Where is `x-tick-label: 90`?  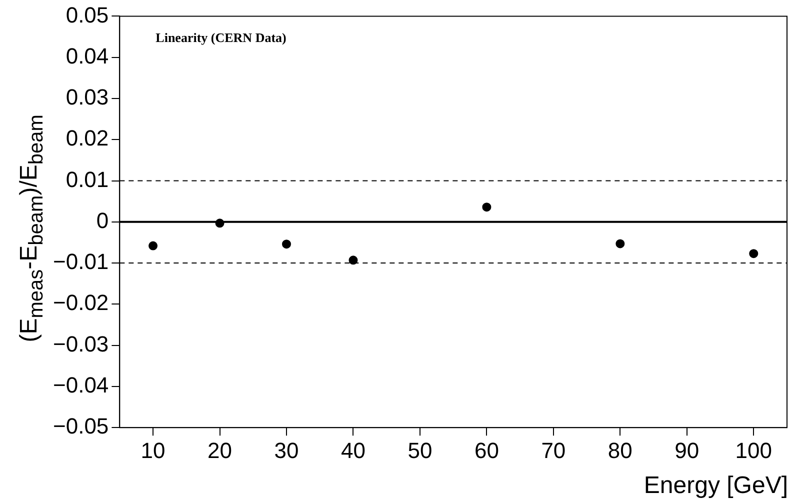 x-tick-label: 90 is located at coordinates (687, 450).